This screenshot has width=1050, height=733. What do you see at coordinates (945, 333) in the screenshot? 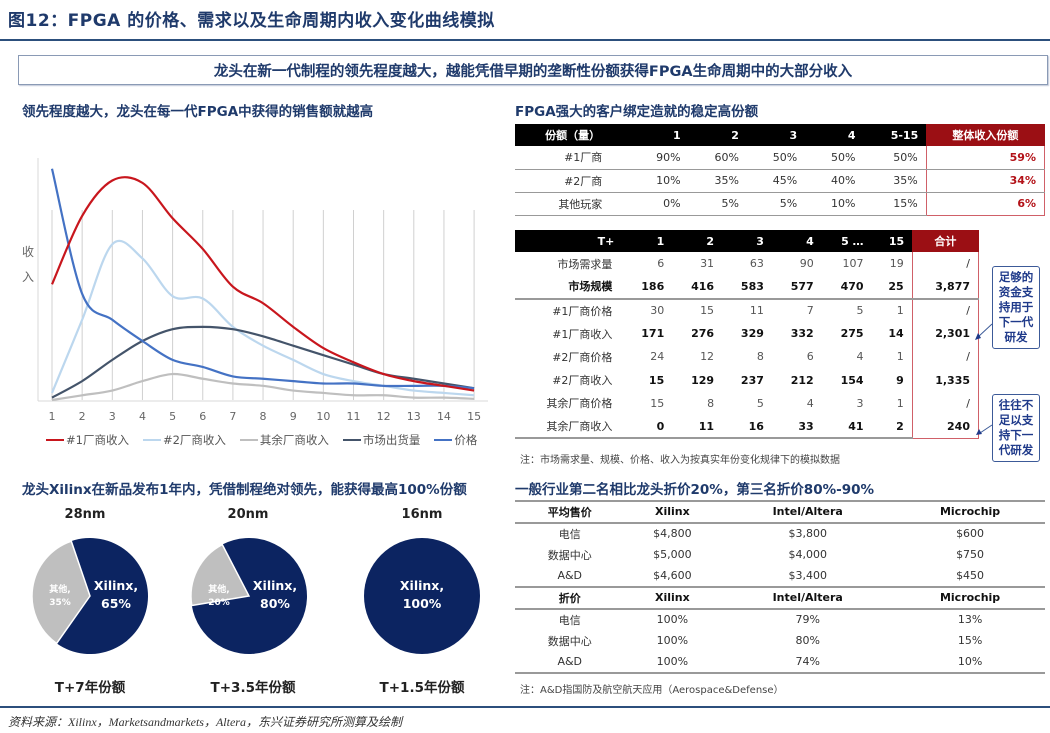
I see `table-cell: 2,301` at bounding box center [945, 333].